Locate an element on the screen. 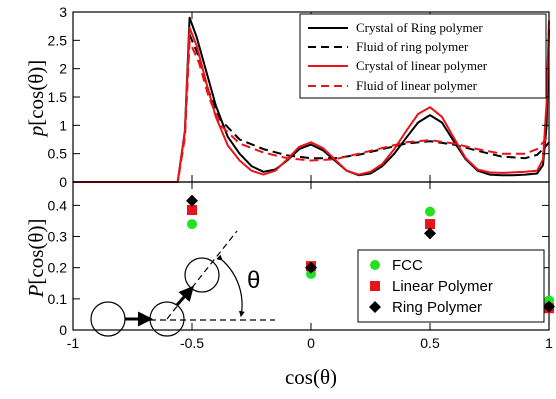 The width and height of the screenshot is (556, 399). bottom-legend: FCC Linear Polymer Ring Polymer is located at coordinates (451, 286).